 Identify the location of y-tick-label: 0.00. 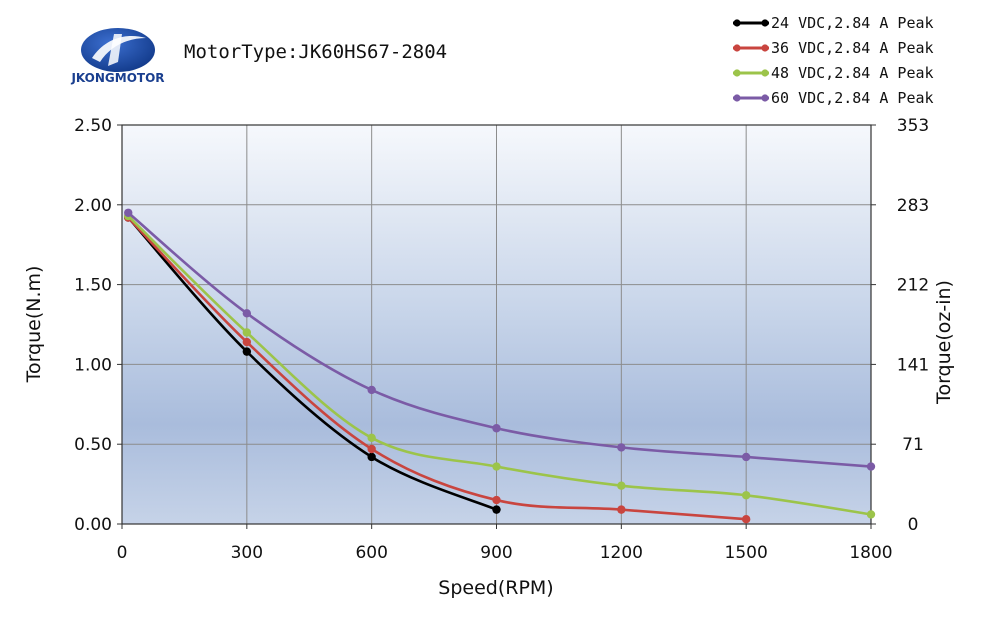
(93, 525).